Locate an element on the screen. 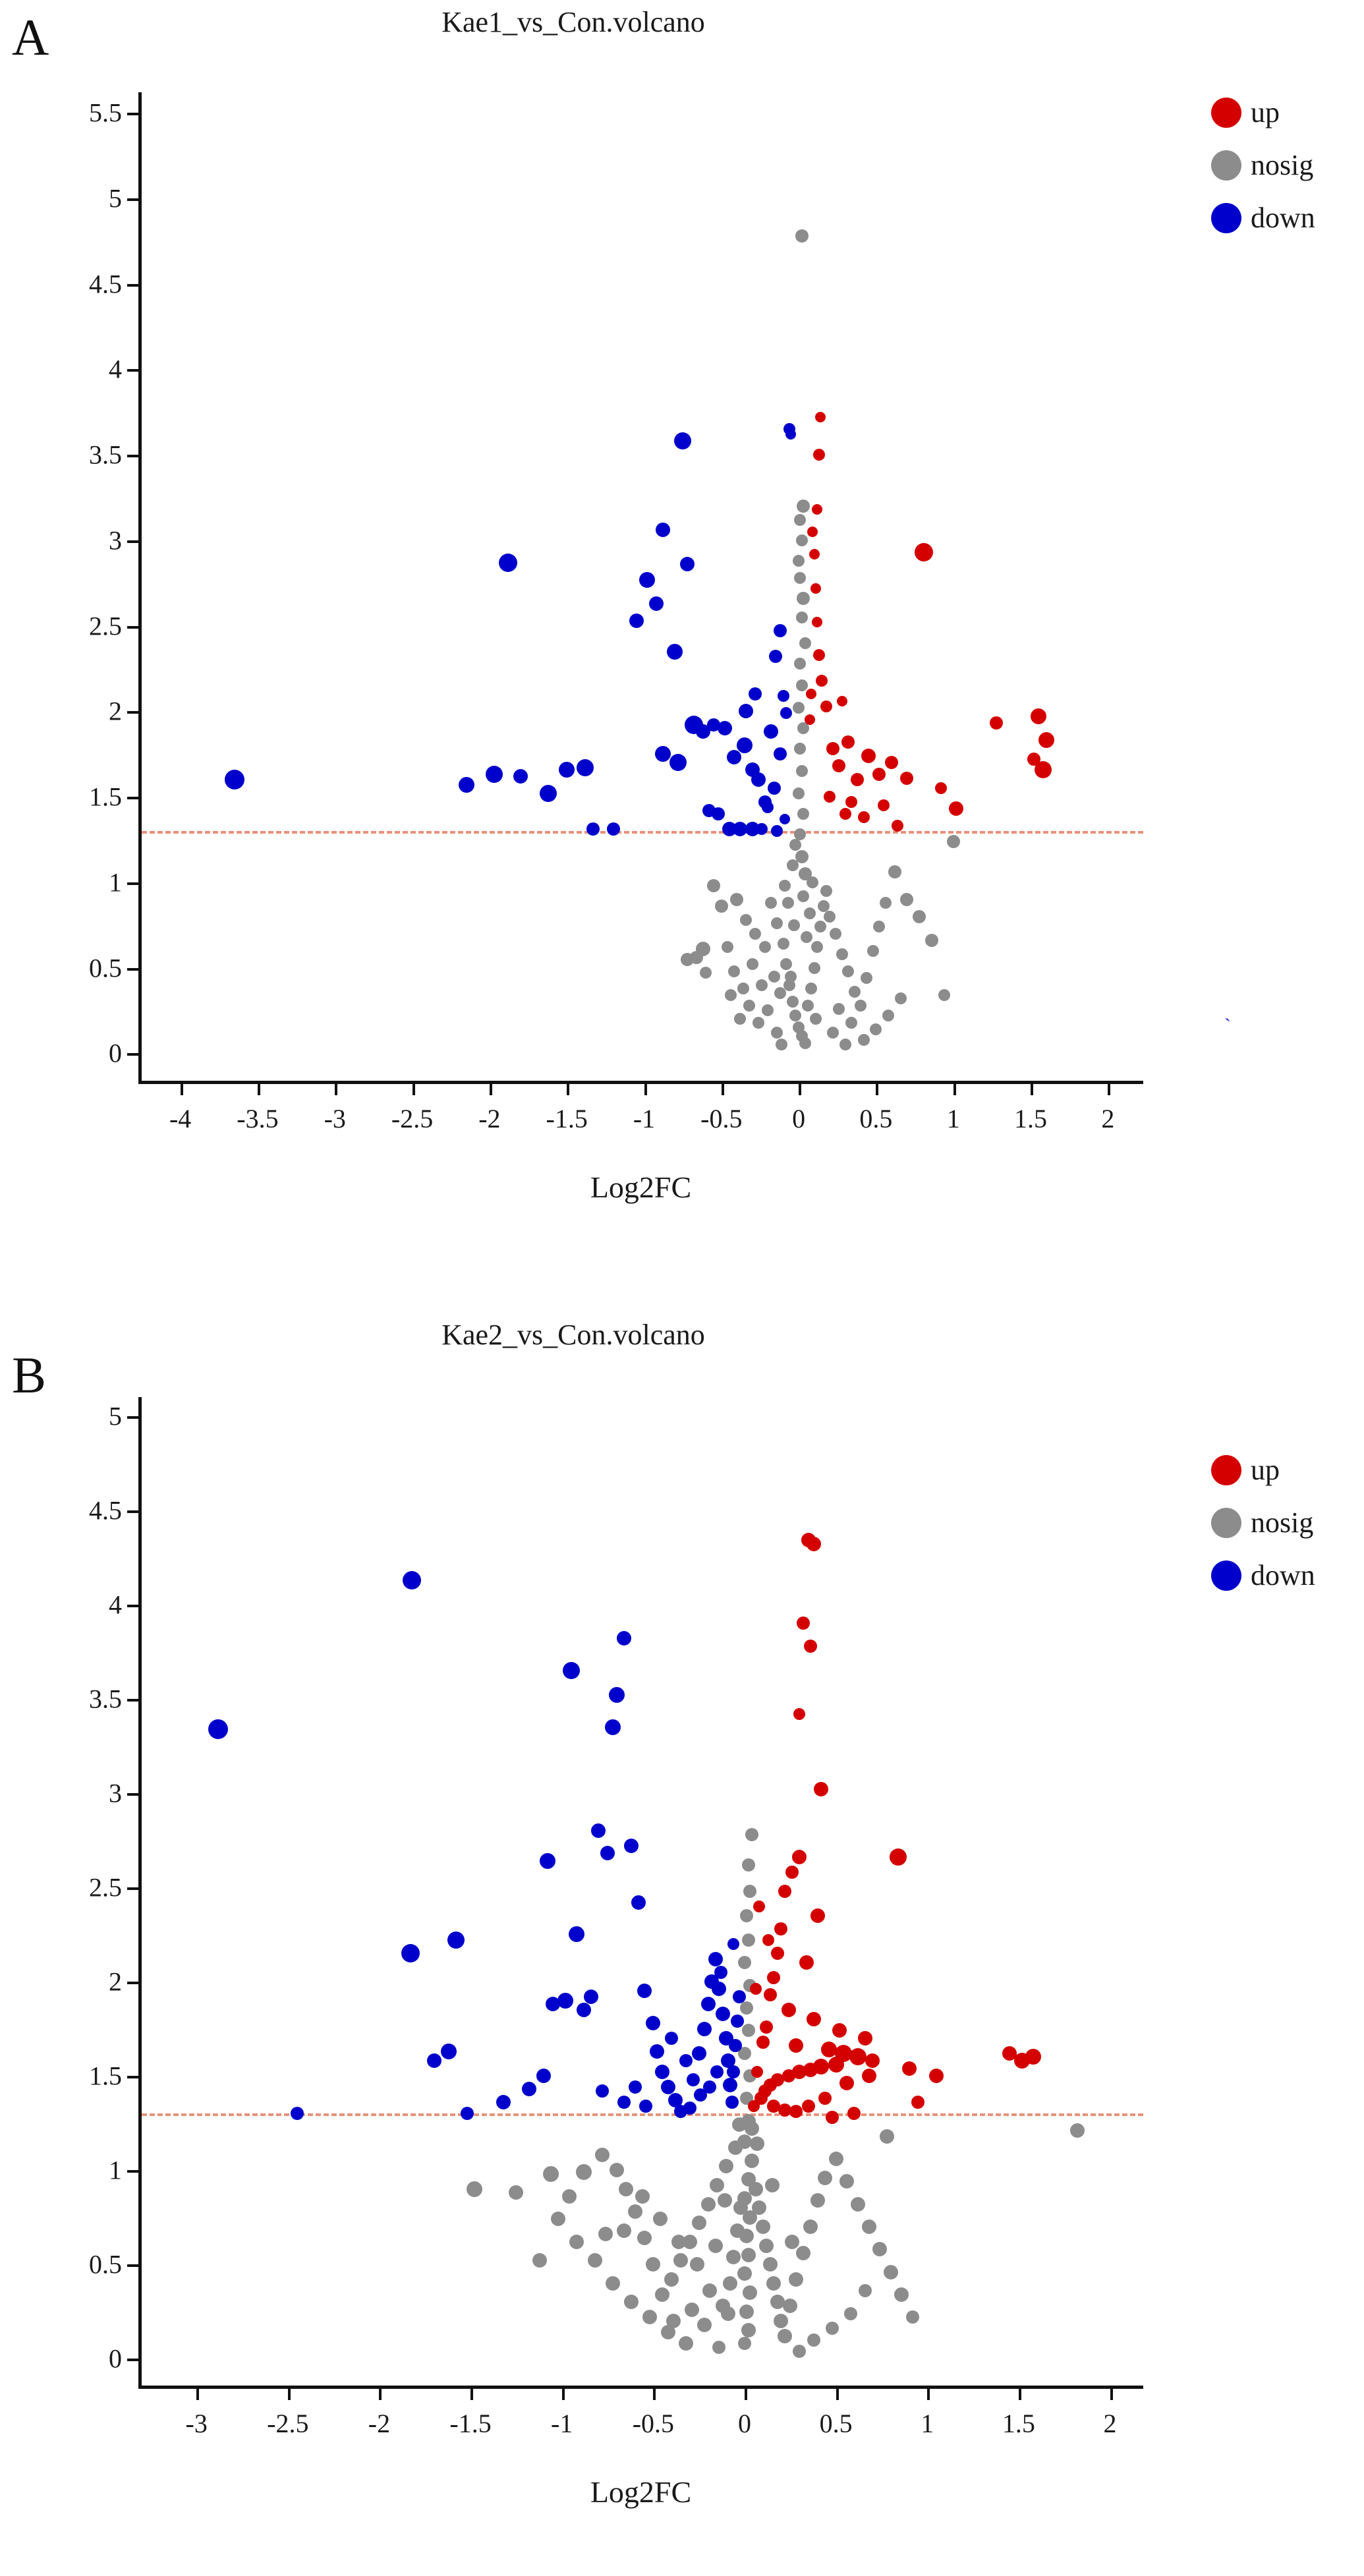  y-axis-tick-label: 1.5 is located at coordinates (105, 2076).